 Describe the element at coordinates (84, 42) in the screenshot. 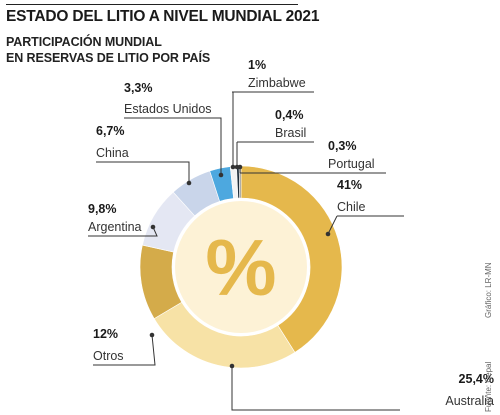

I see `subtitle-line-1: PARTICIPACIÓN MUNDIAL` at that location.